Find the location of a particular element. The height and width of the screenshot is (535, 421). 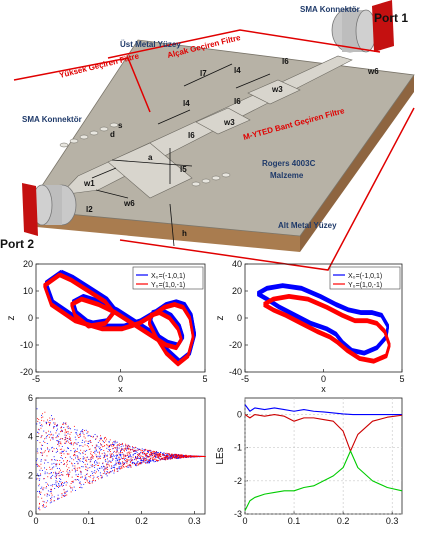

x-tick-label: 0 is located at coordinates (35, 521).